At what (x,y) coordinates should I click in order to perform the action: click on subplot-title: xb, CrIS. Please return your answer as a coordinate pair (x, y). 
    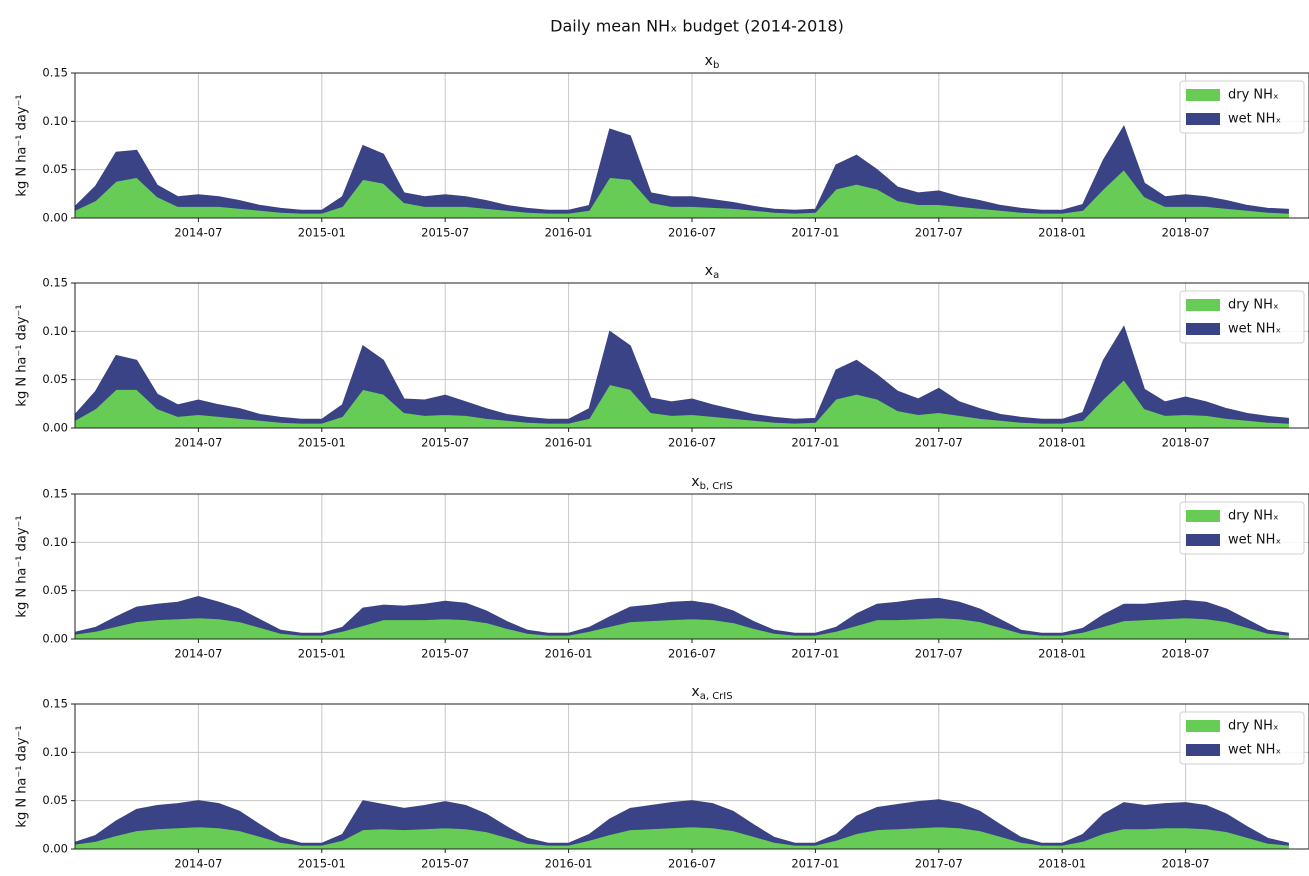
    Looking at the image, I should click on (711, 483).